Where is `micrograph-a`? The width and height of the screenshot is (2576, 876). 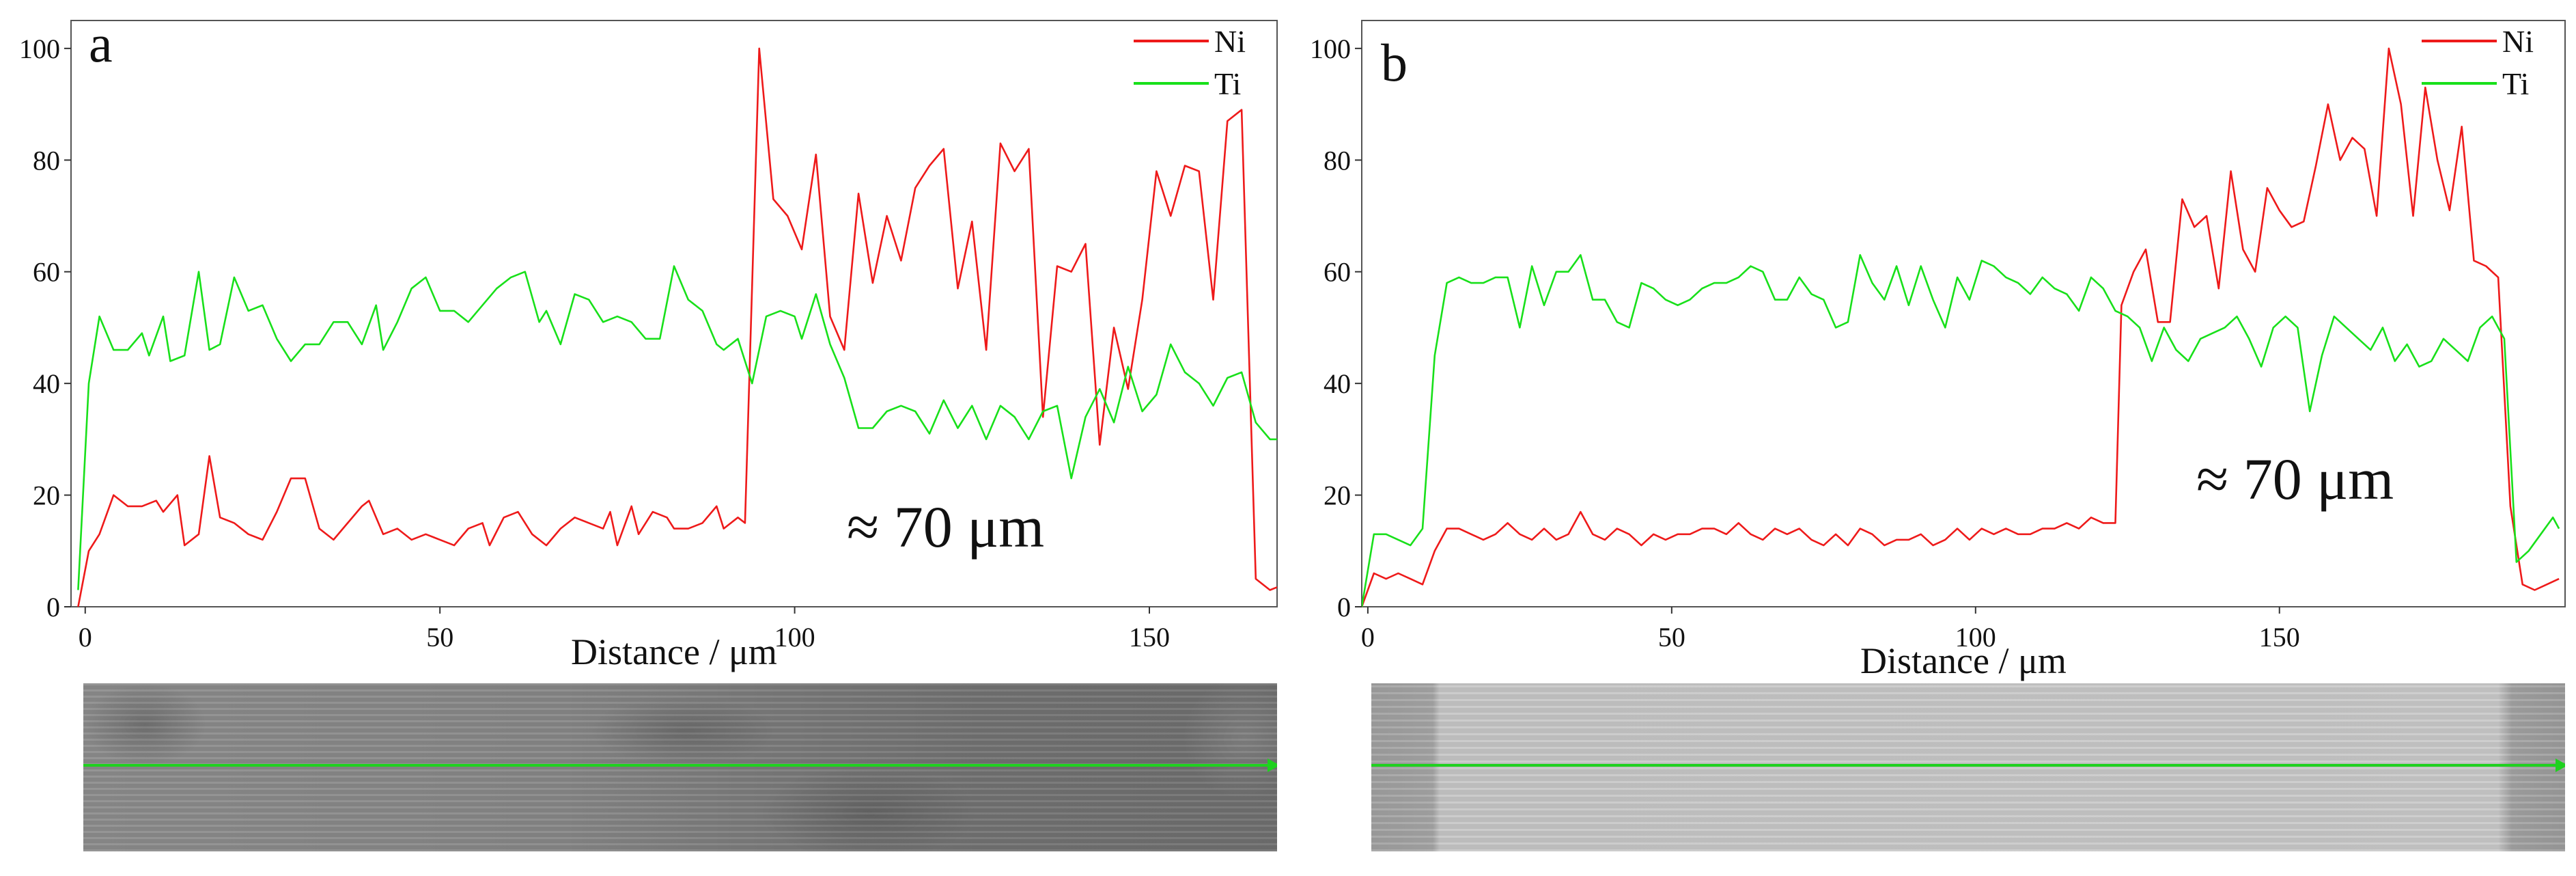 micrograph-a is located at coordinates (680, 767).